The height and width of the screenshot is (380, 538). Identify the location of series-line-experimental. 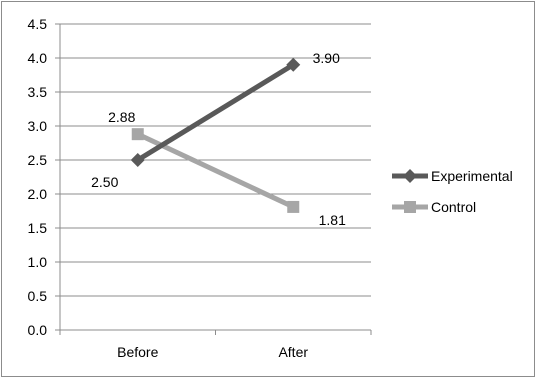
(215, 112).